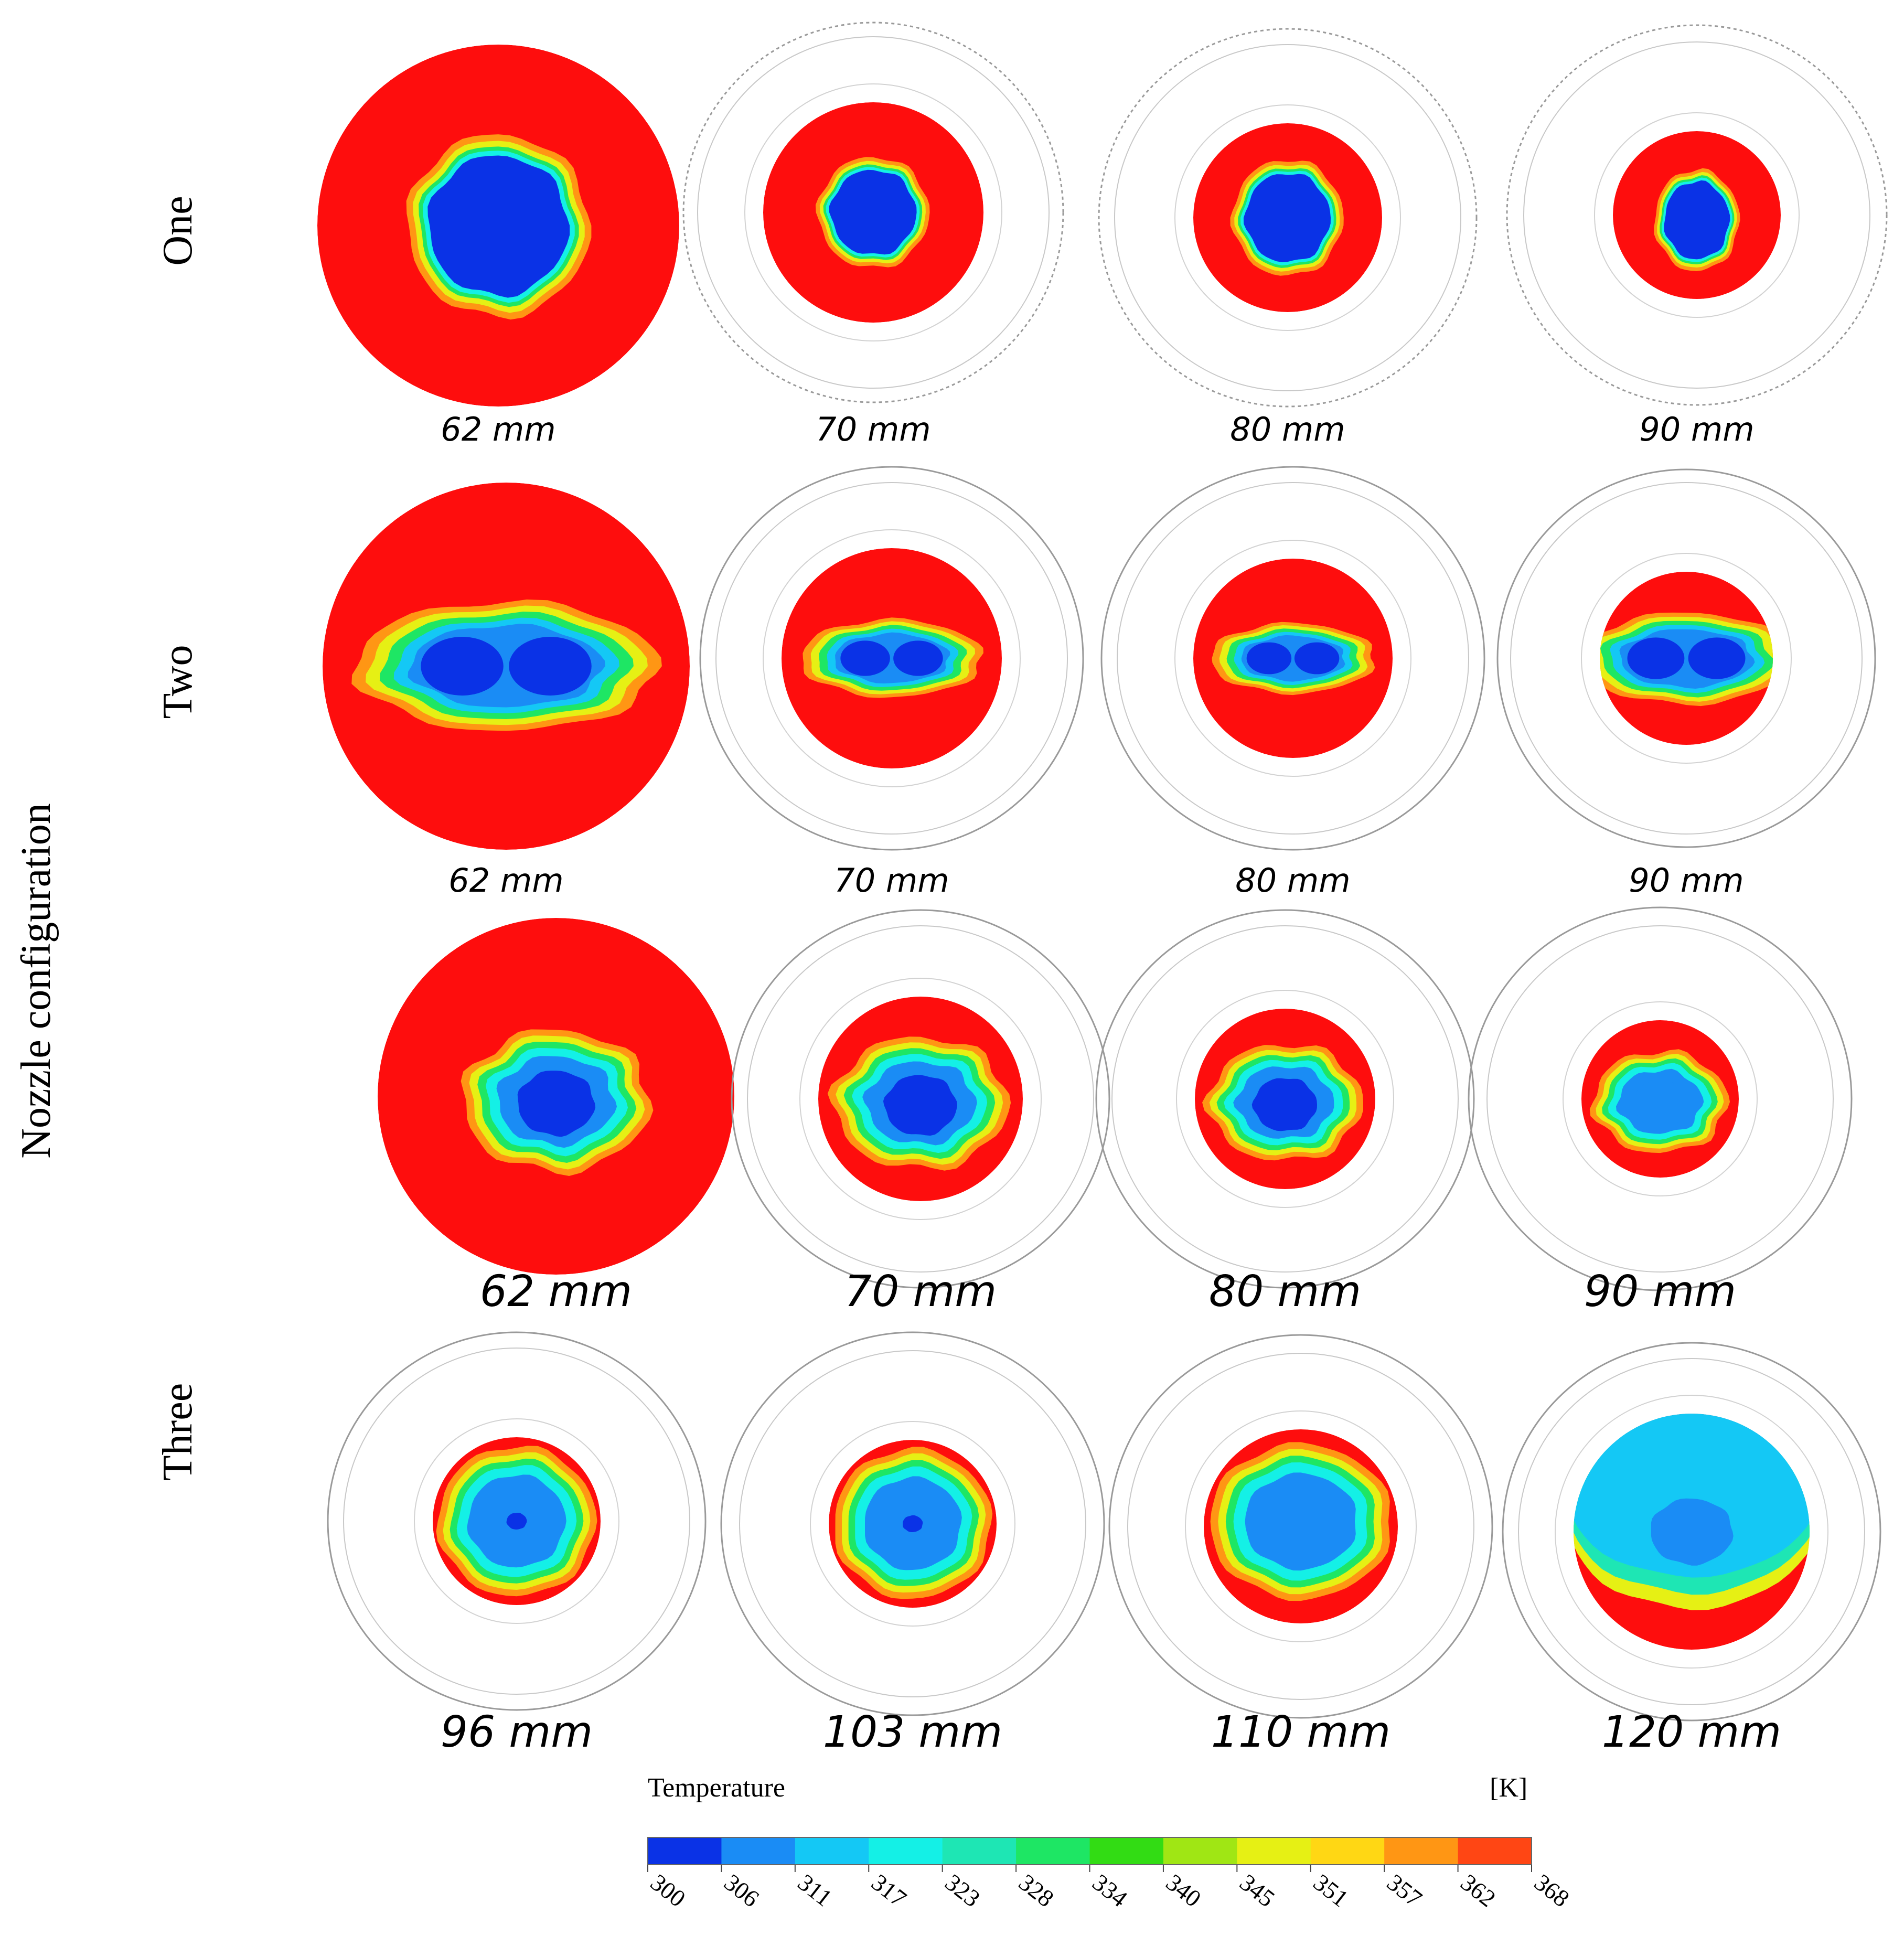 The width and height of the screenshot is (1904, 1946). I want to click on legend-tick-label: 311, so click(815, 1890).